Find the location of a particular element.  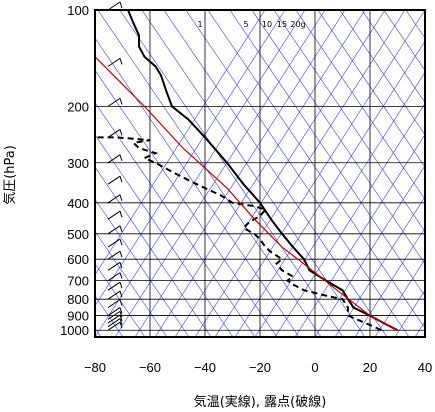

x-tick-label: −20 is located at coordinates (260, 367).